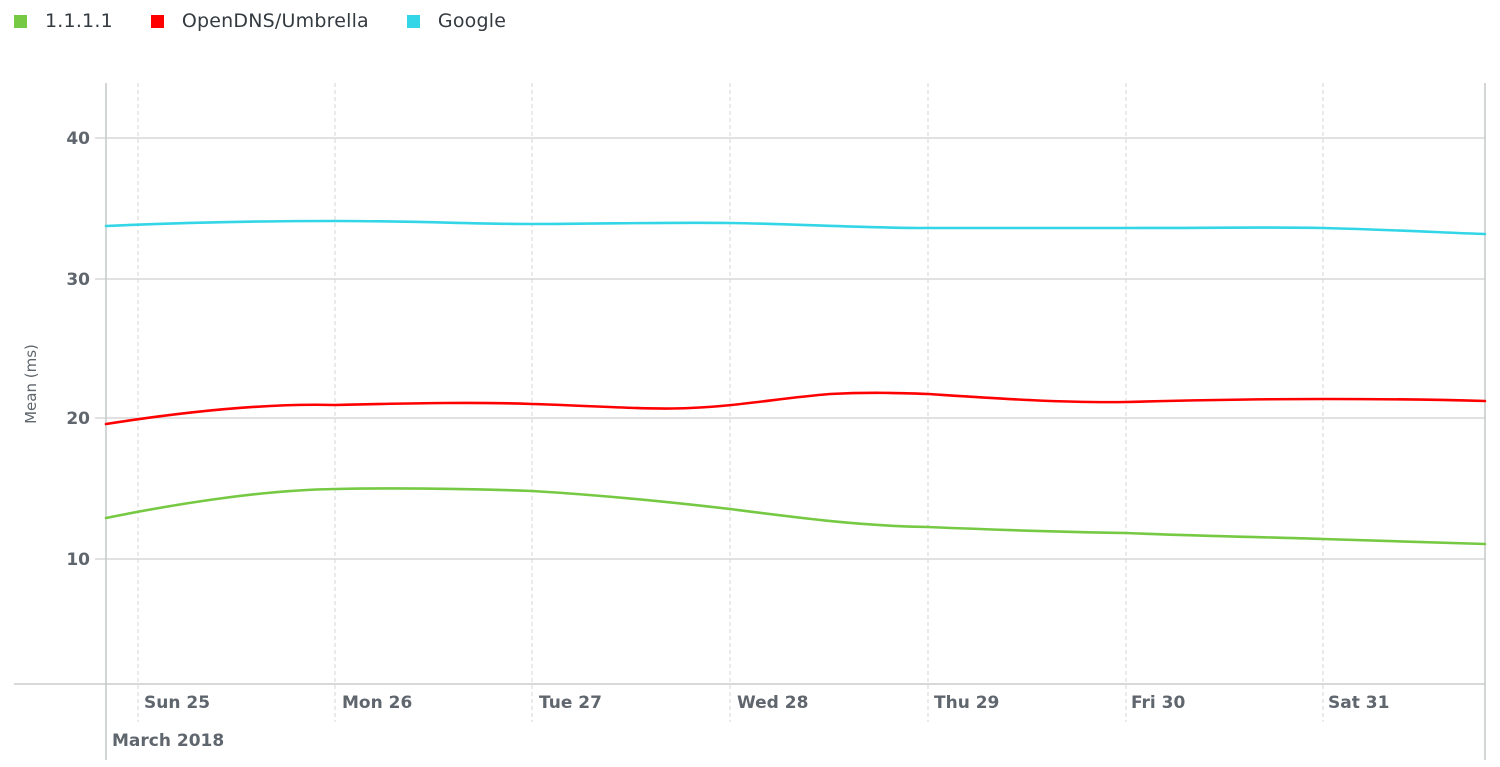  I want to click on legend-item-google: Google, so click(456, 21).